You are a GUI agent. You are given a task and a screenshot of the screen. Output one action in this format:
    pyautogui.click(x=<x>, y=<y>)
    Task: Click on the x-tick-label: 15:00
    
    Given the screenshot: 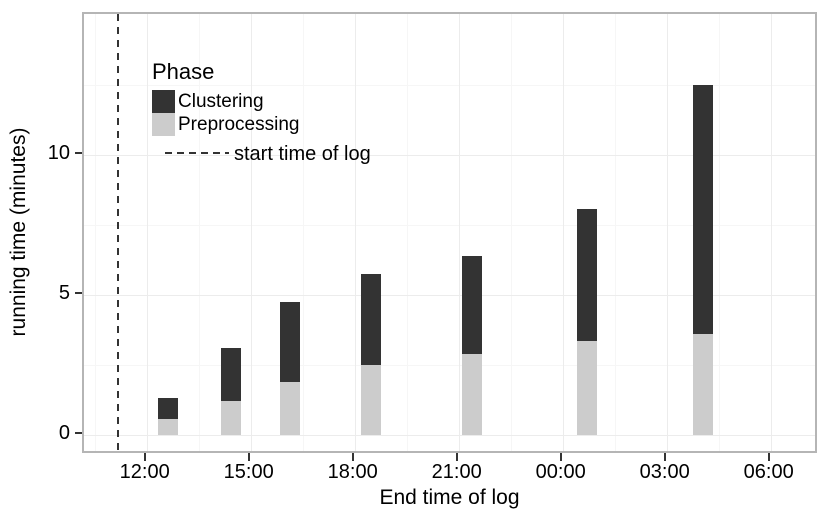 What is the action you would take?
    pyautogui.click(x=248, y=472)
    